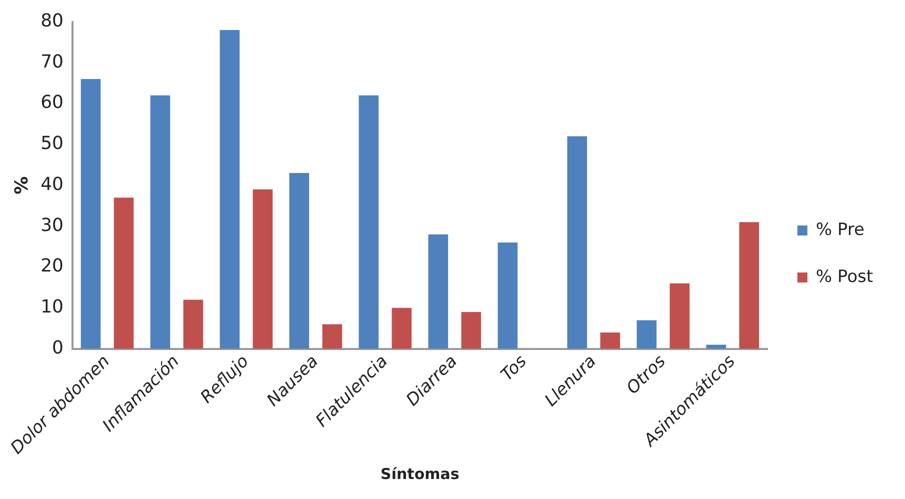  I want to click on y-tick-label: 0, so click(58, 347).